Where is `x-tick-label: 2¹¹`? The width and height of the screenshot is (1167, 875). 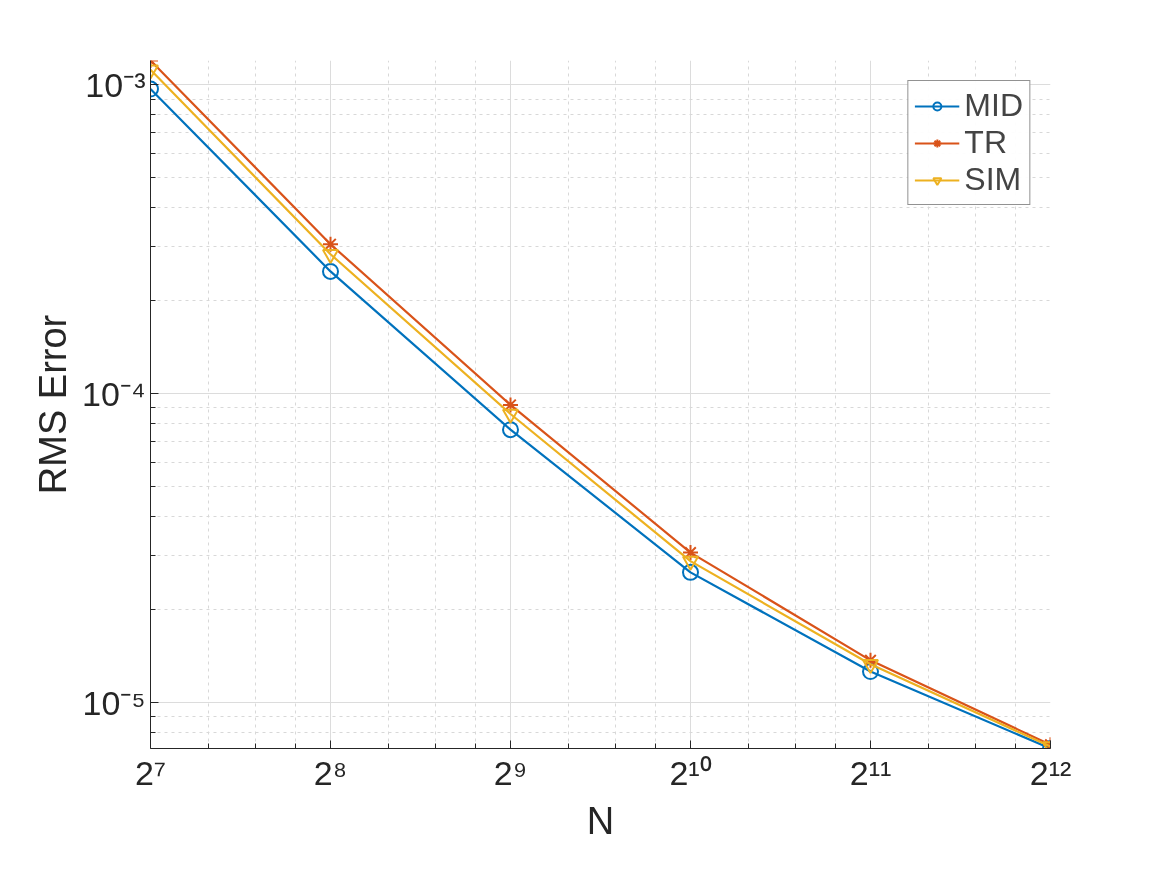 x-tick-label: 2¹¹ is located at coordinates (870, 772).